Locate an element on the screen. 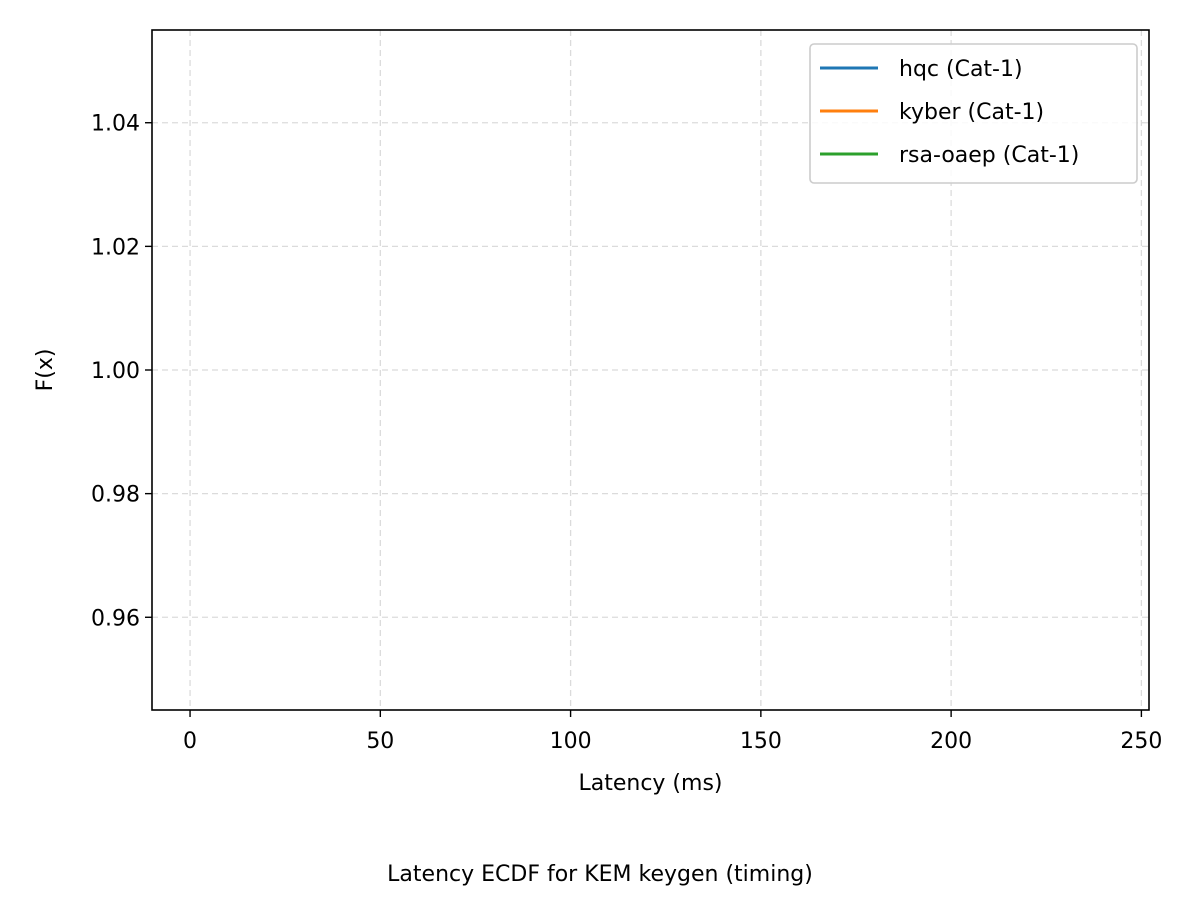  chart-title: Latency ECDF for KEM keygen (timing) is located at coordinates (600, 874).